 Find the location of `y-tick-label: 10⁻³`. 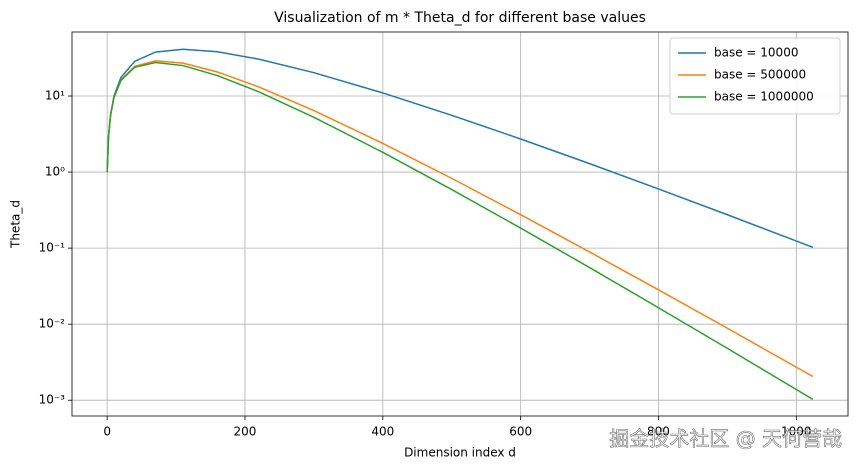

y-tick-label: 10⁻³ is located at coordinates (52, 400).